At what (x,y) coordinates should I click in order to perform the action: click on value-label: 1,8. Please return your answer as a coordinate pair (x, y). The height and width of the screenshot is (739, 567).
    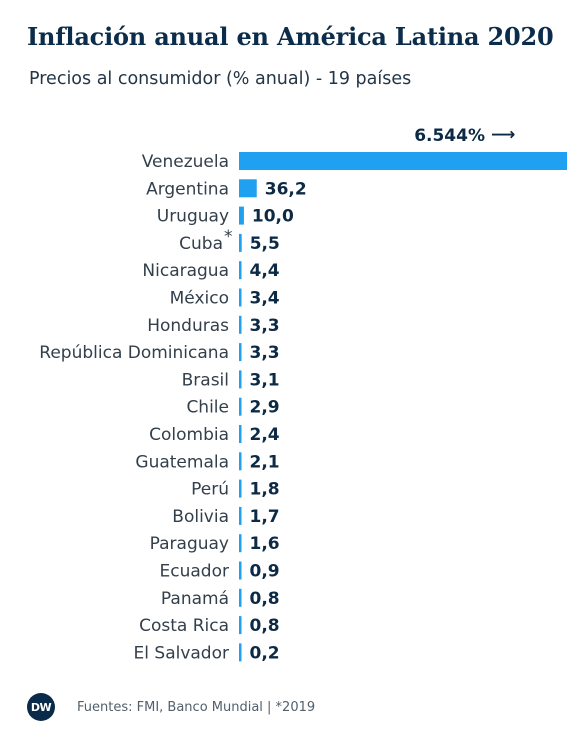
    Looking at the image, I should click on (265, 490).